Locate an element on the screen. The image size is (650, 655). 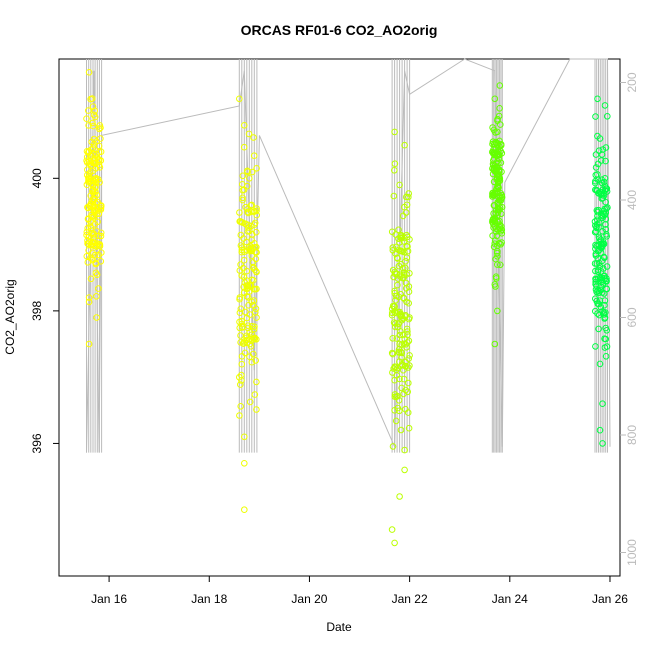
y2-tick-label: 1000 is located at coordinates (632, 552).